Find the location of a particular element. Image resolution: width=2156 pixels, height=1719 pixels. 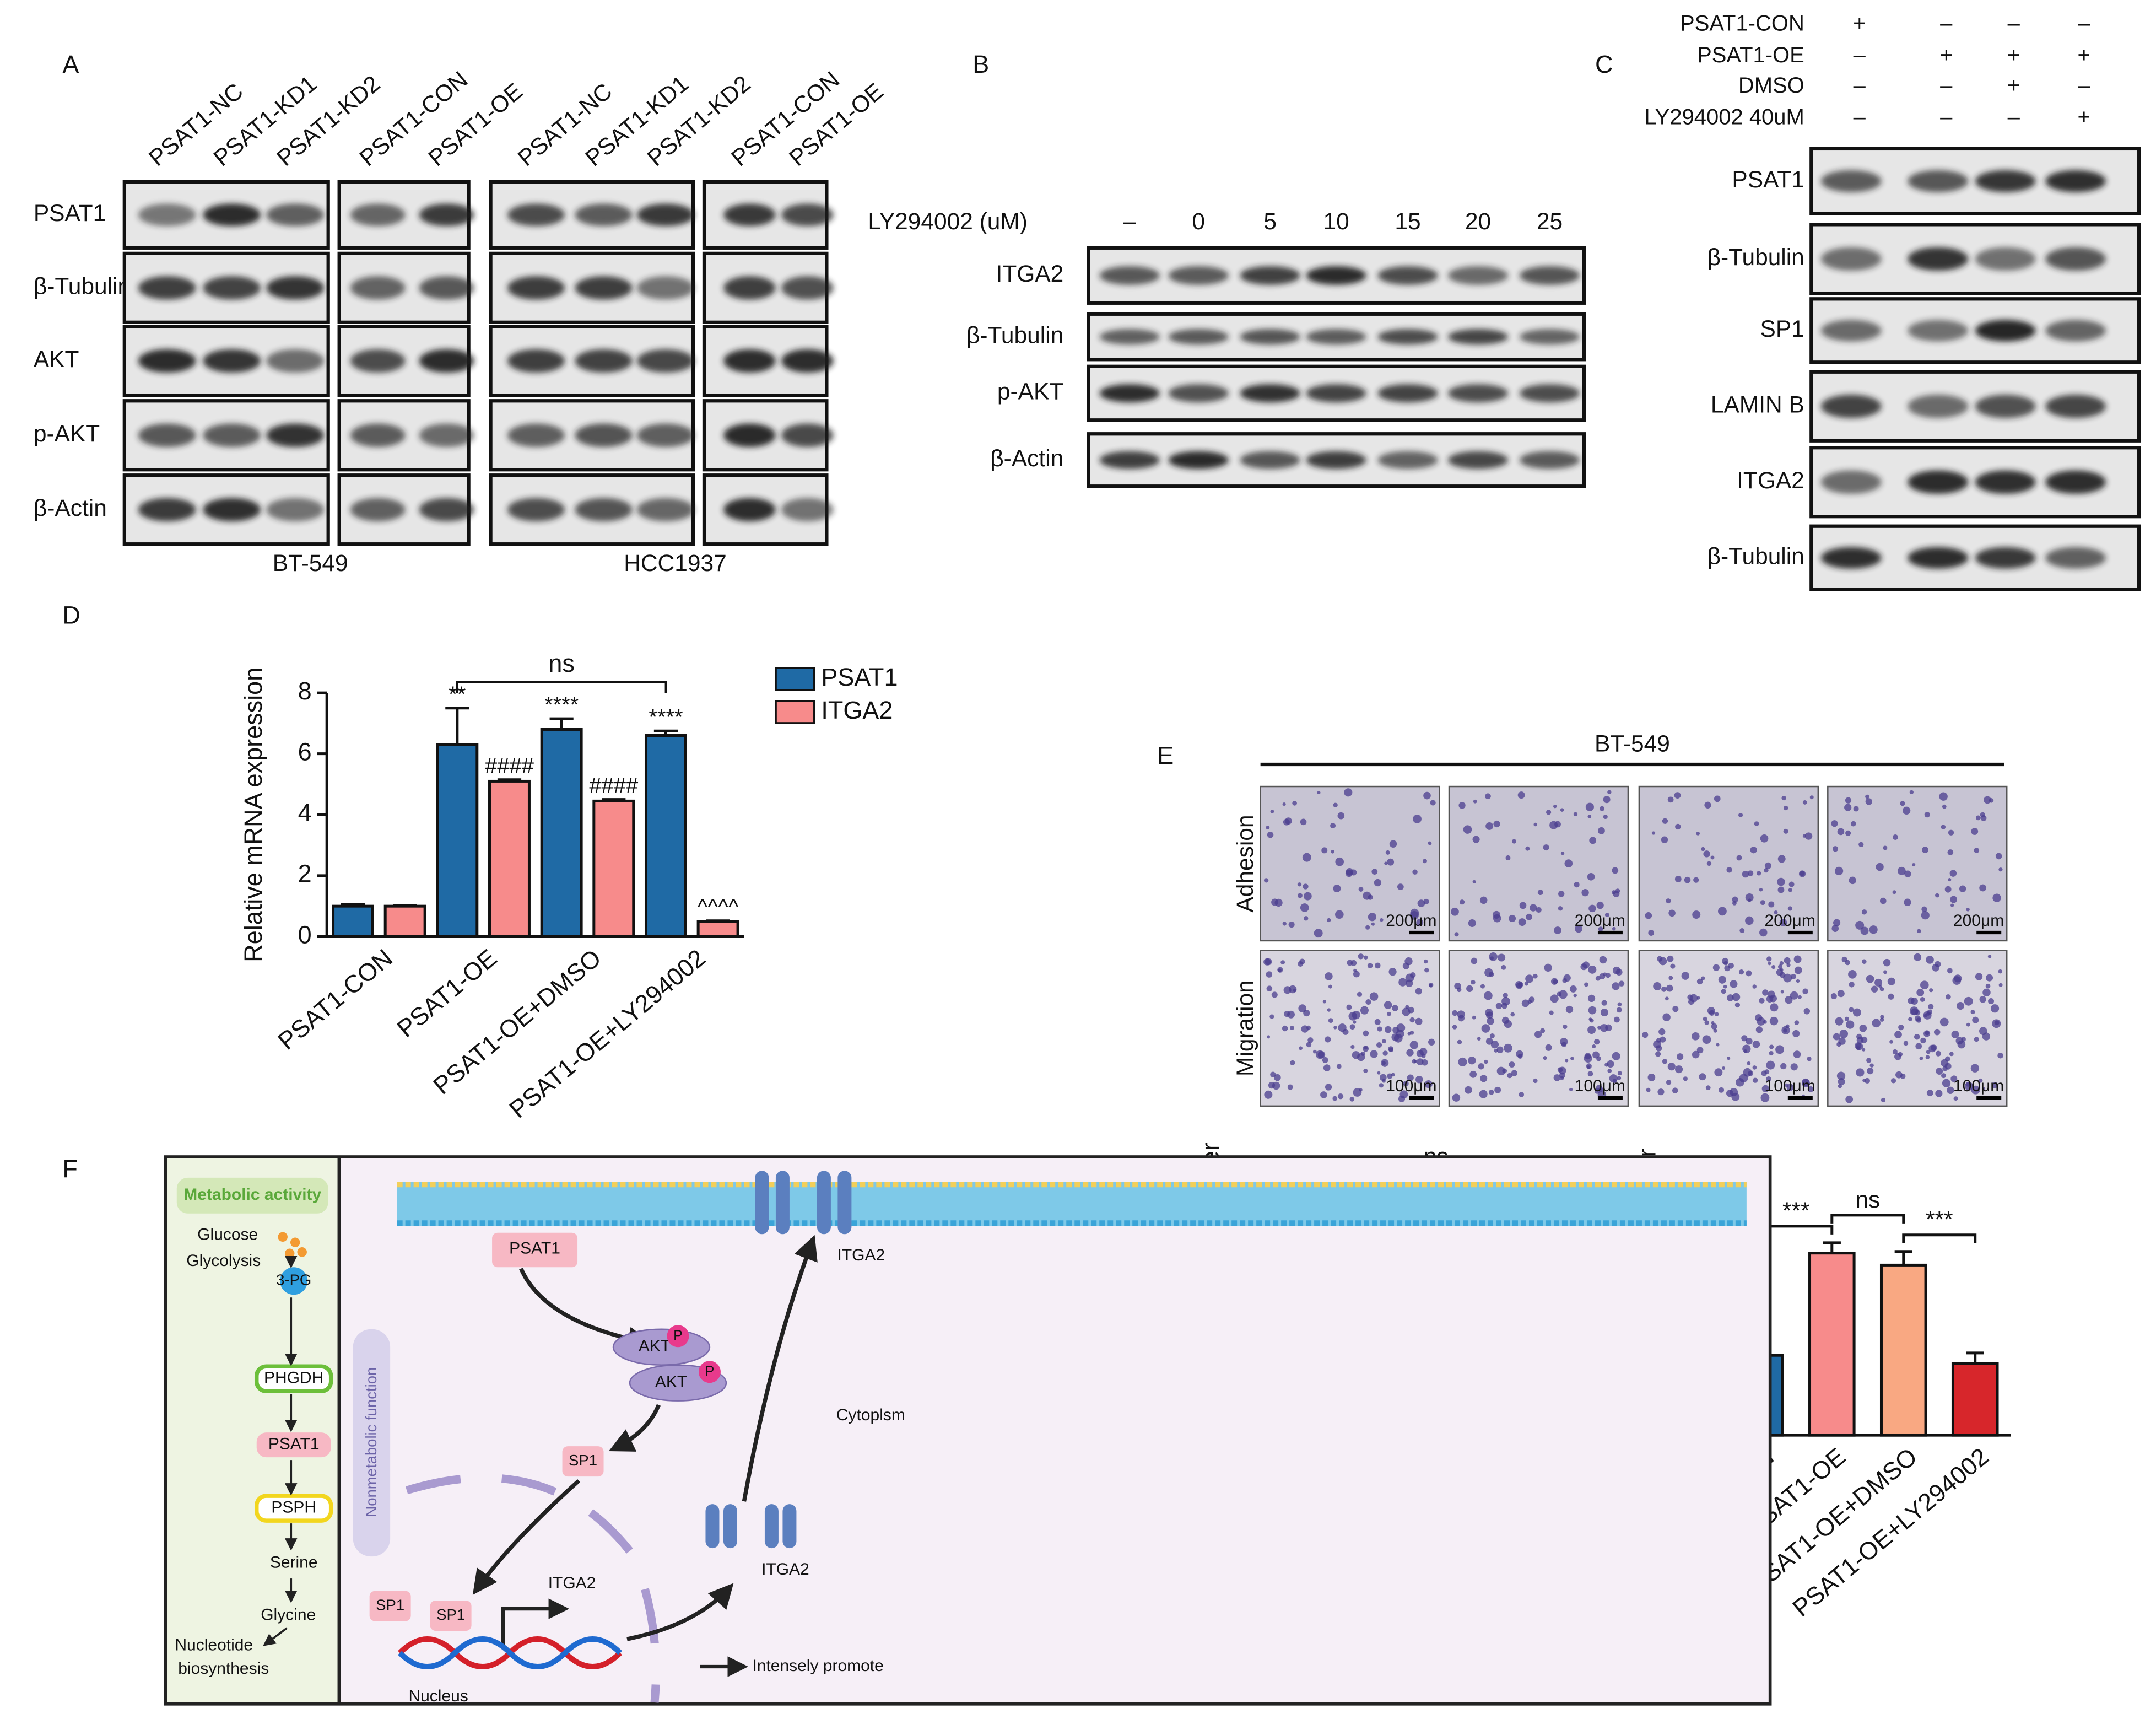

significance: **** is located at coordinates (666, 717).